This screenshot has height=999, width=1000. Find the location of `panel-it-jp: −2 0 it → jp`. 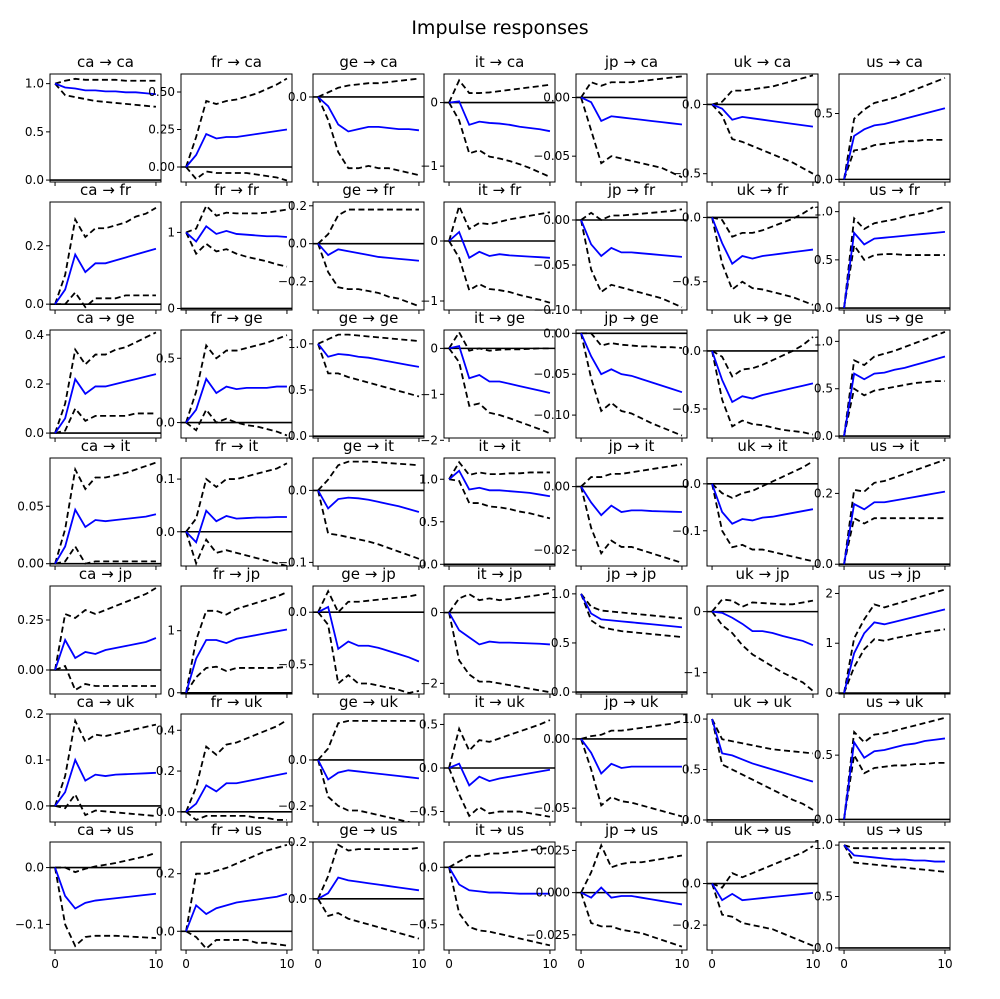

panel-it-jp: −2 0 it → jp is located at coordinates (488, 631).